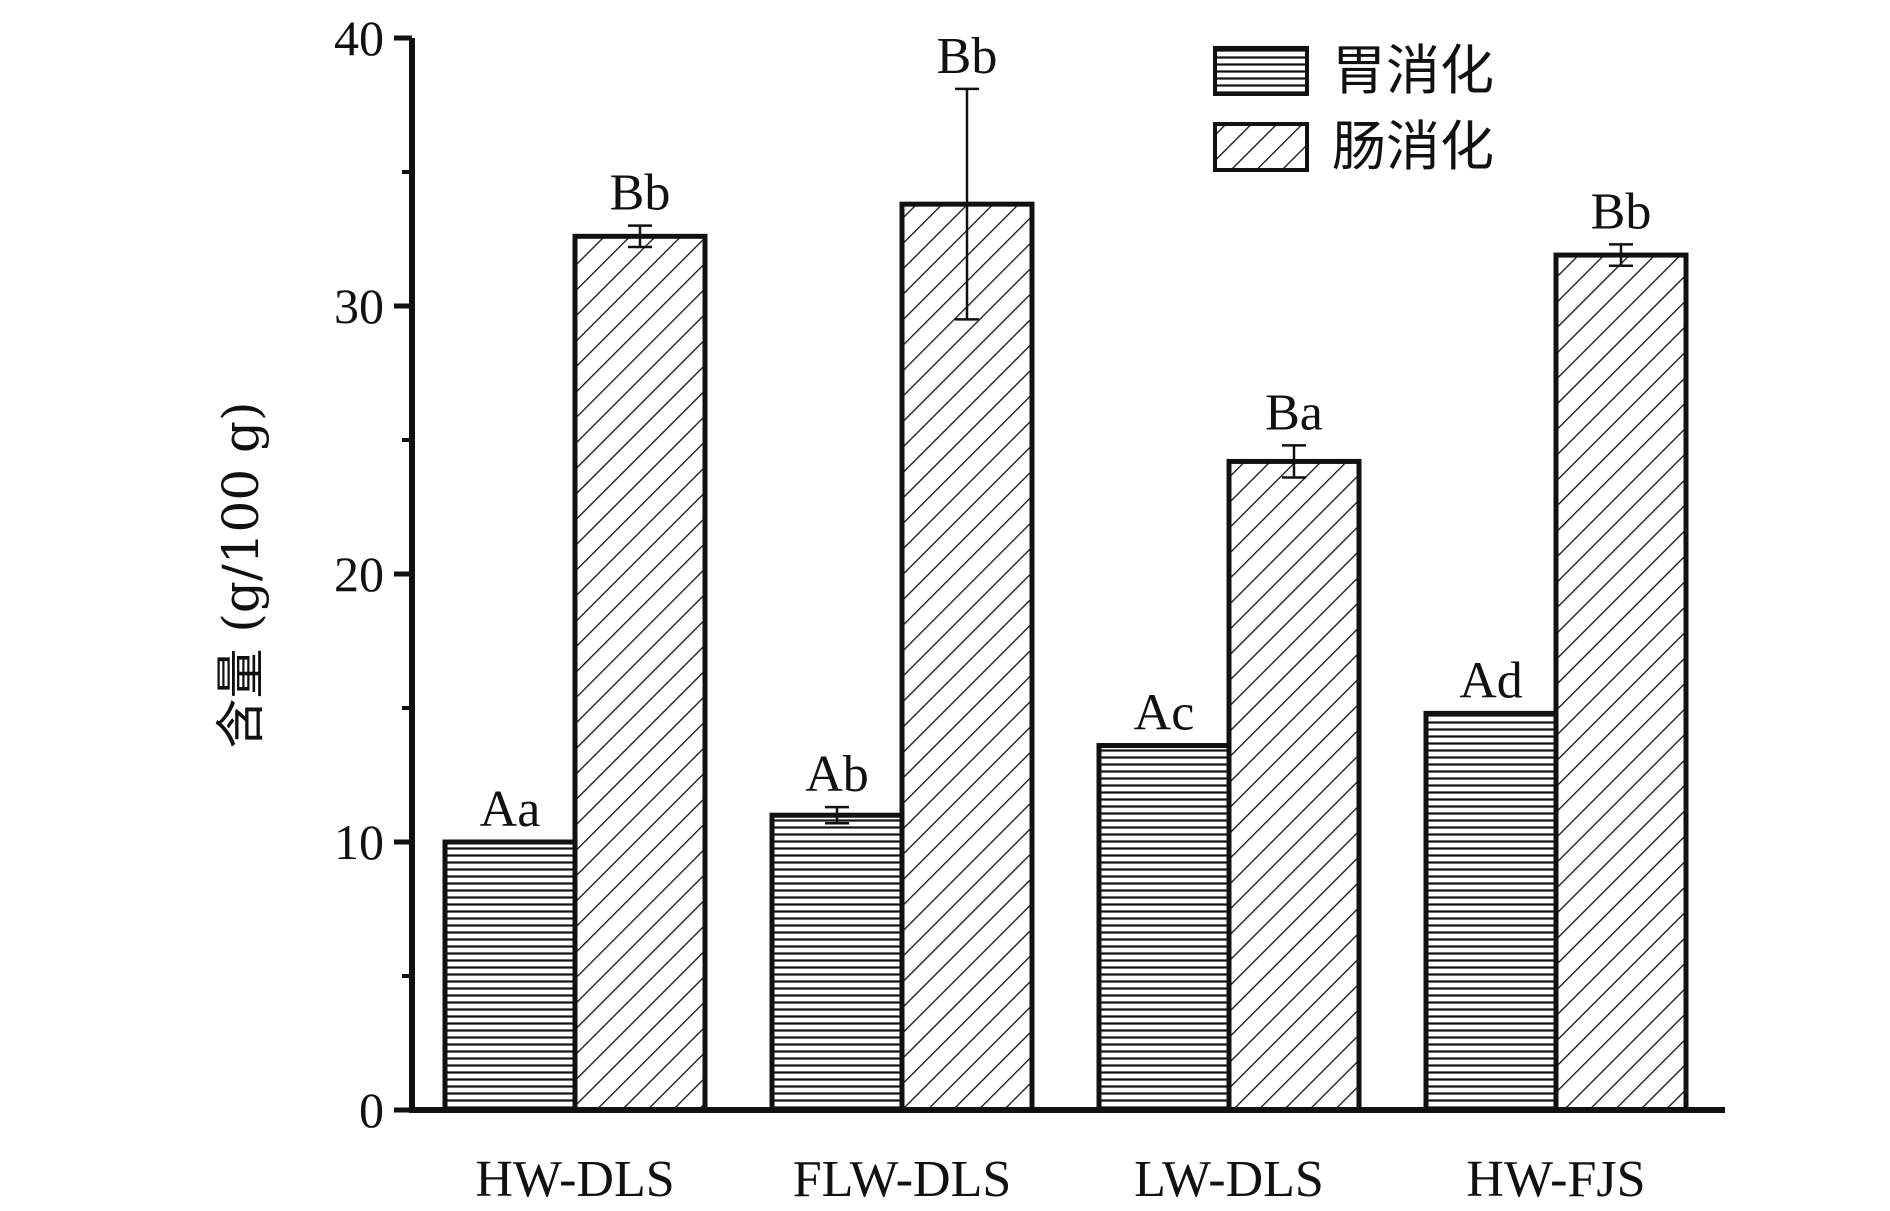 This screenshot has height=1211, width=1890. Describe the element at coordinates (510, 809) in the screenshot. I see `data-label: Aa` at that location.